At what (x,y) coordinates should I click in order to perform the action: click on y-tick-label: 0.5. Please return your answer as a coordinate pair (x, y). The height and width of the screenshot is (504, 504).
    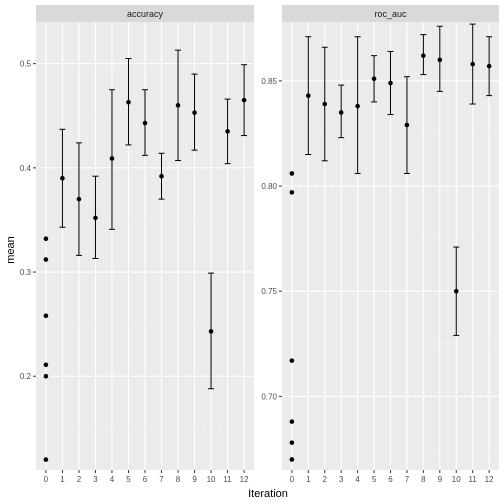
    Looking at the image, I should click on (26, 64).